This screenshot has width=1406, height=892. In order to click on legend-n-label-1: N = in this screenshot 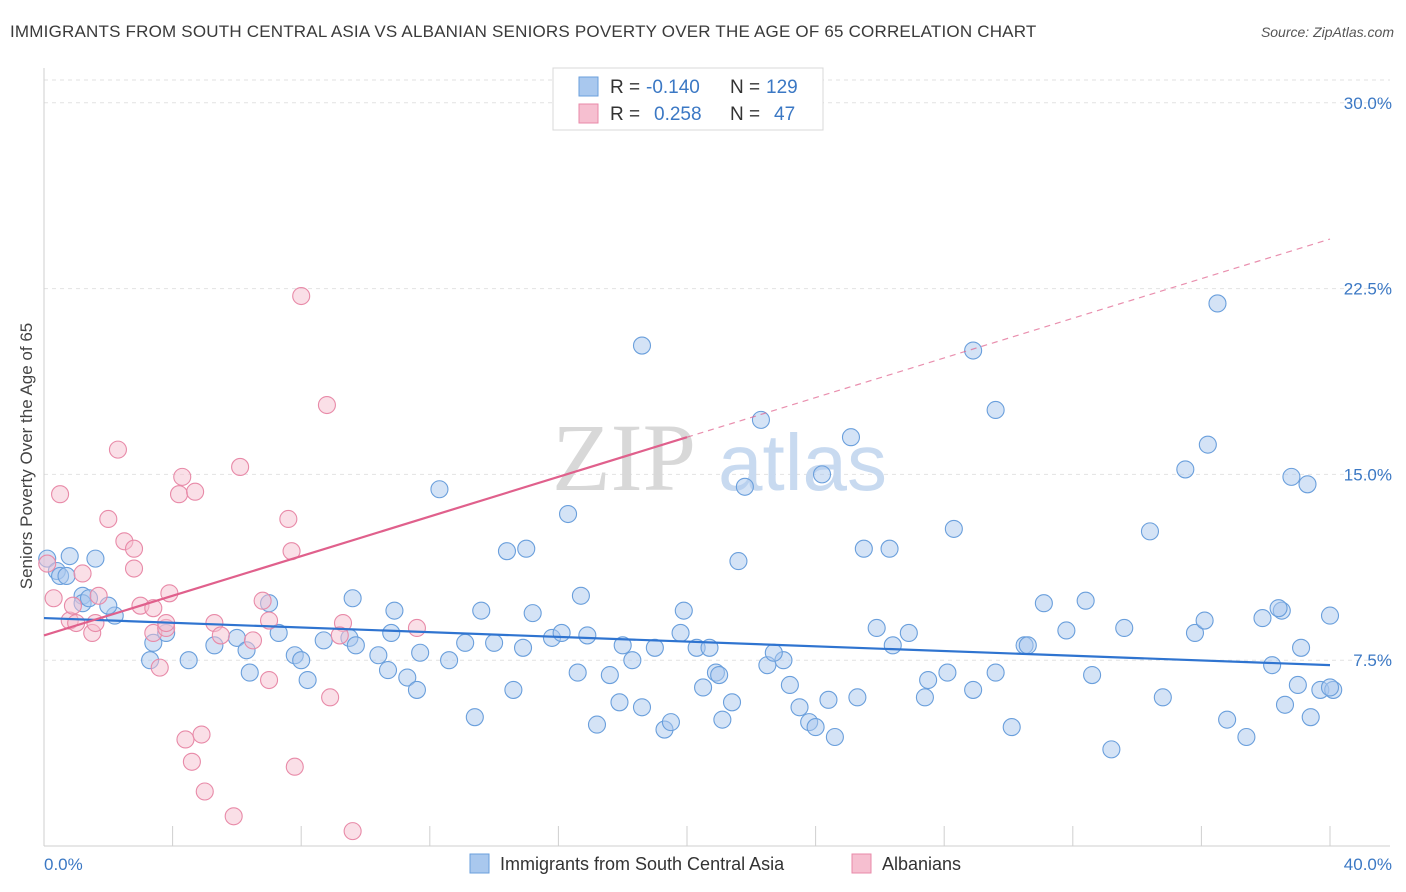, I will do `click(745, 87)`.